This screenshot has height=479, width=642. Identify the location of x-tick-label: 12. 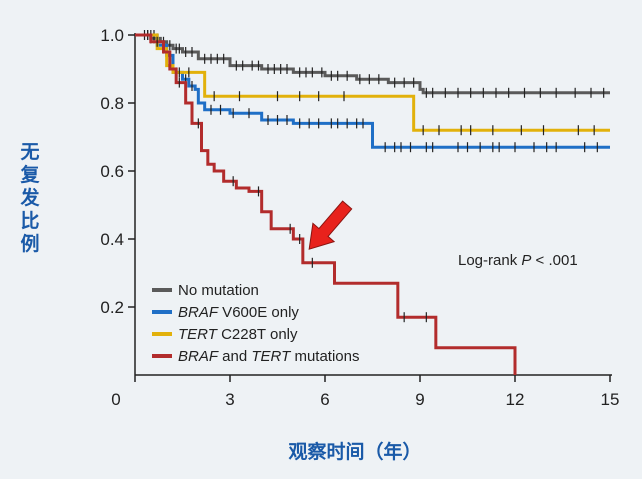
(515, 399).